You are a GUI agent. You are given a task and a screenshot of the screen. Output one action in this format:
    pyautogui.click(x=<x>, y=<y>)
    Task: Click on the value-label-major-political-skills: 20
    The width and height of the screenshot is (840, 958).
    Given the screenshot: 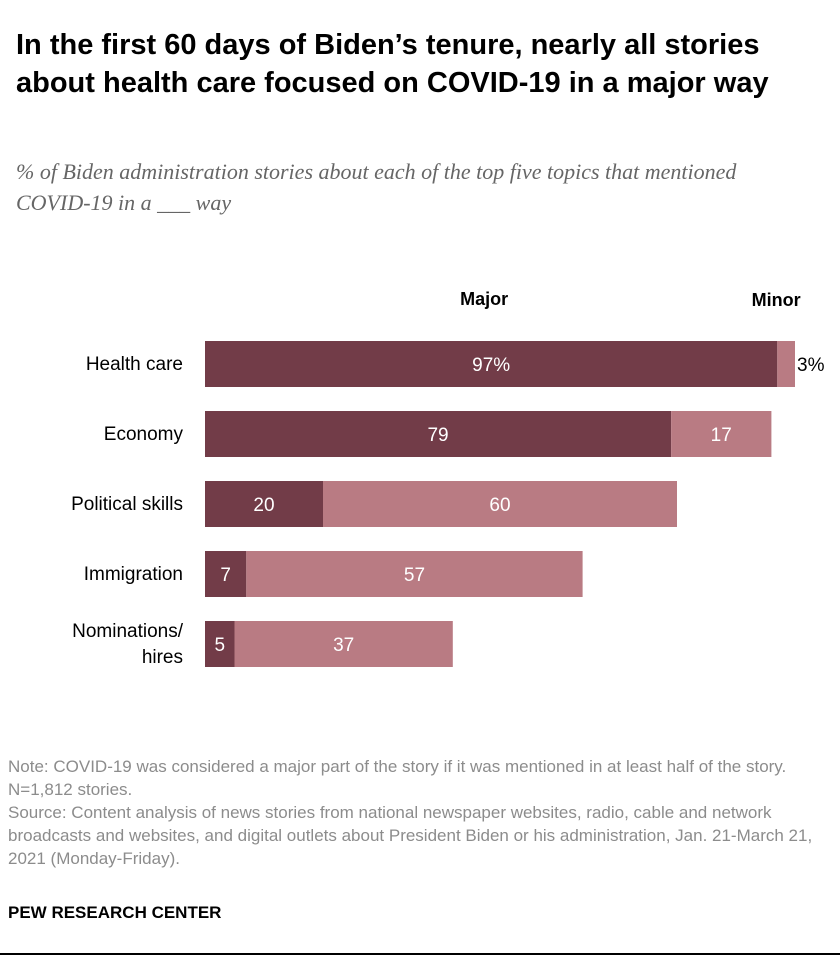 What is the action you would take?
    pyautogui.click(x=263, y=505)
    